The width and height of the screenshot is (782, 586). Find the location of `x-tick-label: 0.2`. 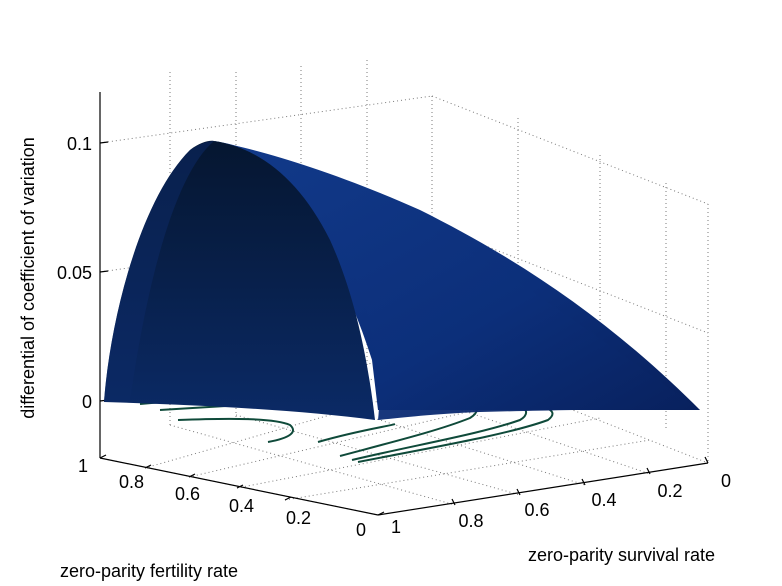

x-tick-label: 0.2 is located at coordinates (669, 491).